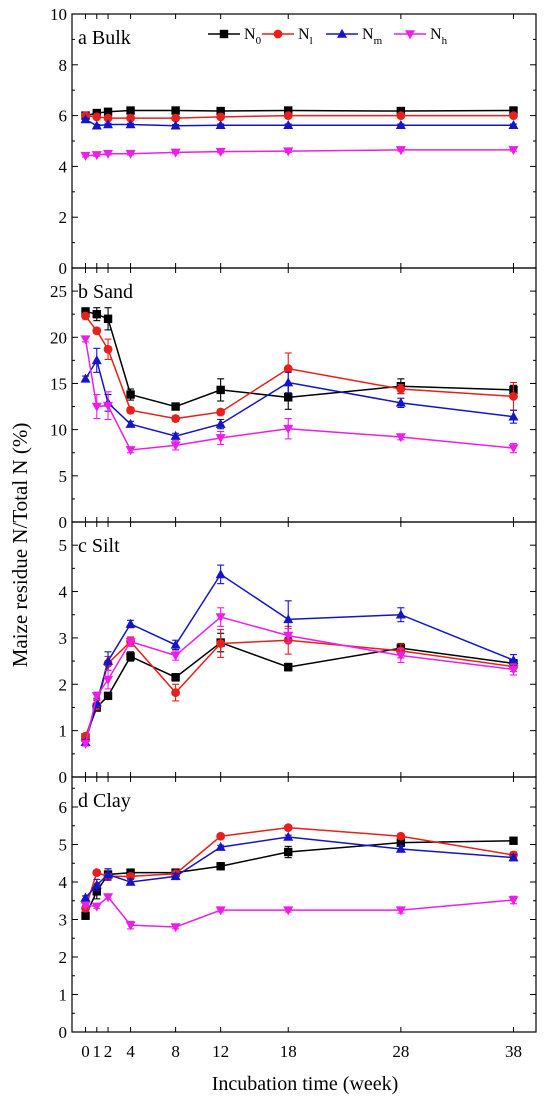 The height and width of the screenshot is (1105, 550). What do you see at coordinates (400, 1051) in the screenshot?
I see `x-tick-label: 28` at bounding box center [400, 1051].